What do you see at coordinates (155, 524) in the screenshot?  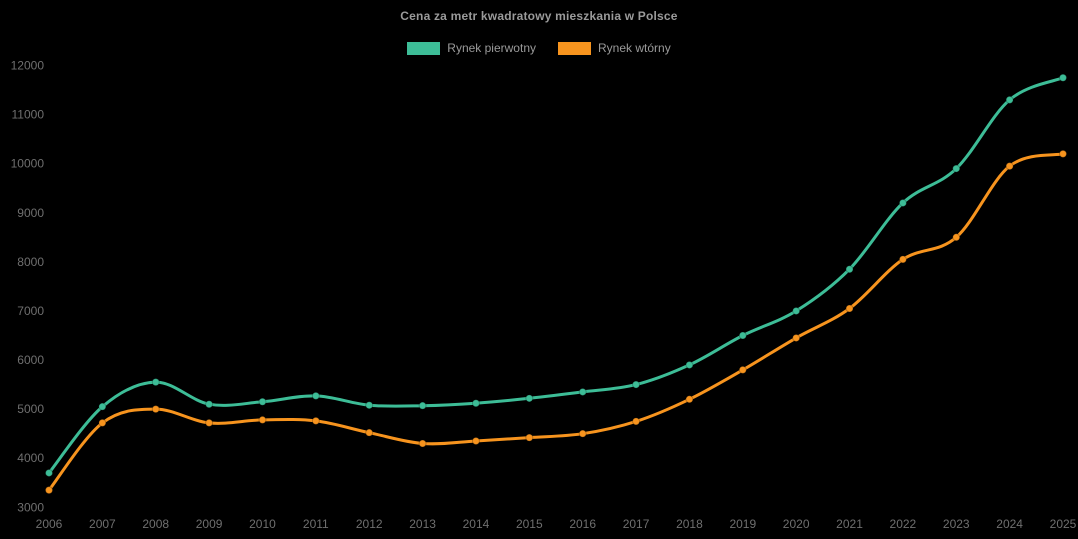 I see `x-tick-label: 2008` at bounding box center [155, 524].